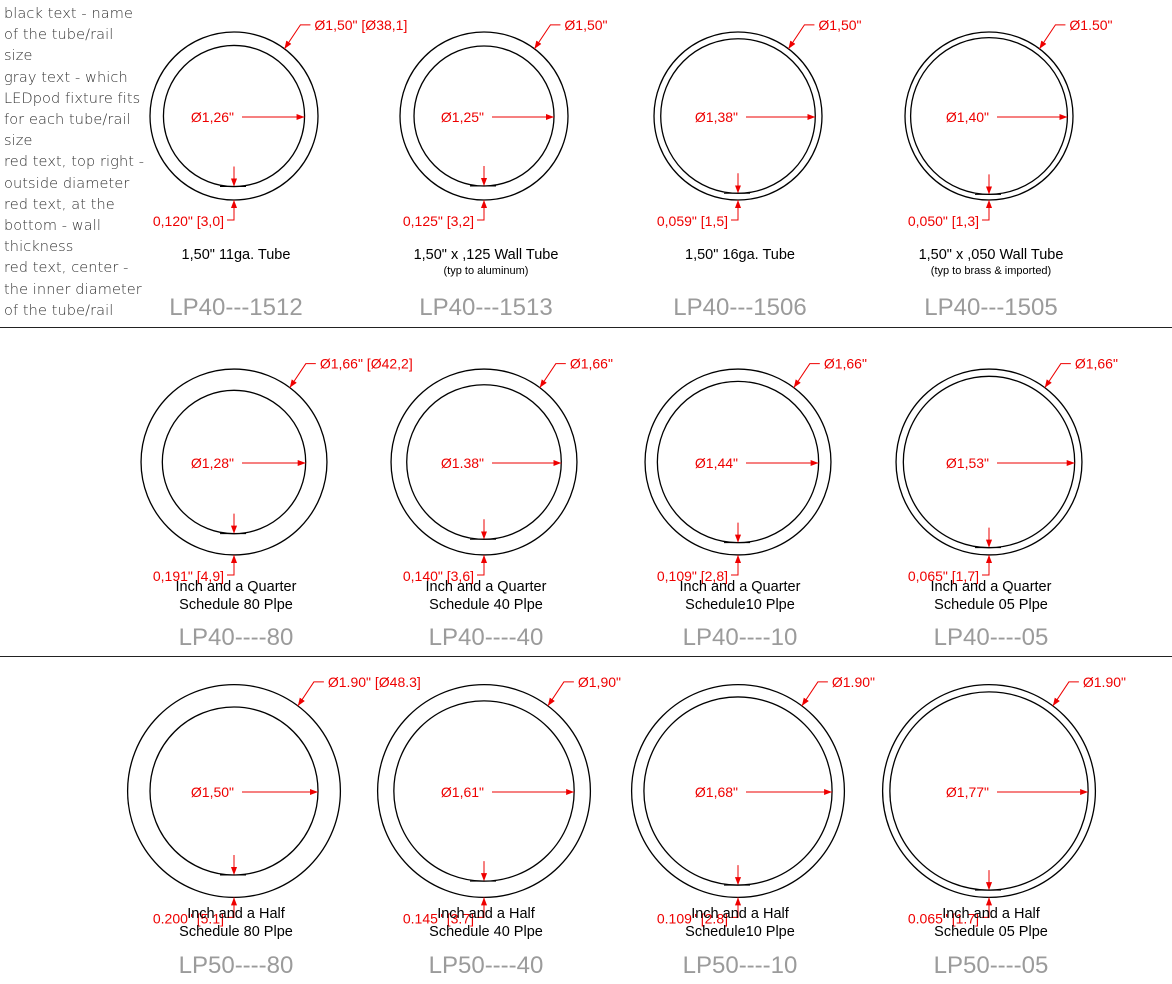 The height and width of the screenshot is (984, 1172). What do you see at coordinates (366, 364) in the screenshot?
I see `outer-diameter-label: Ø1,66" [Ø42,2]` at bounding box center [366, 364].